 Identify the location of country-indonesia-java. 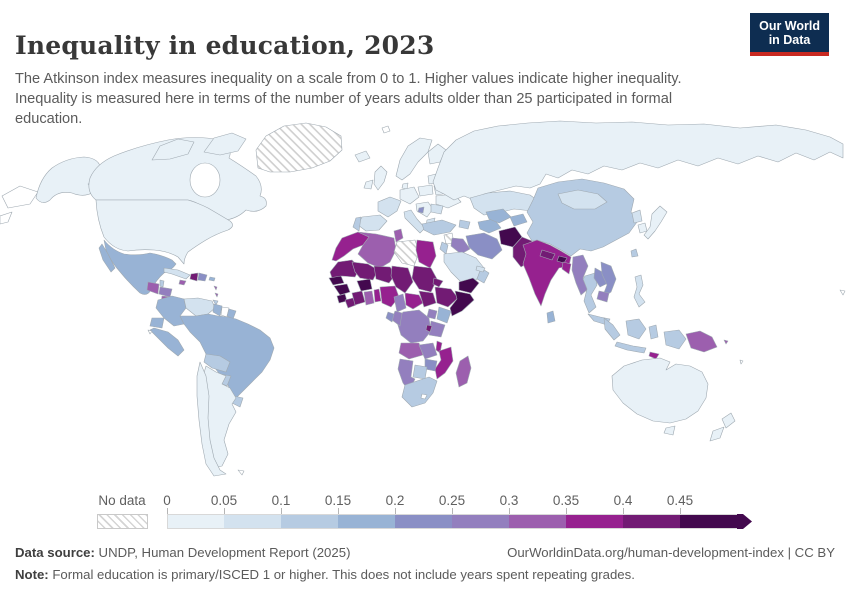
(630, 347).